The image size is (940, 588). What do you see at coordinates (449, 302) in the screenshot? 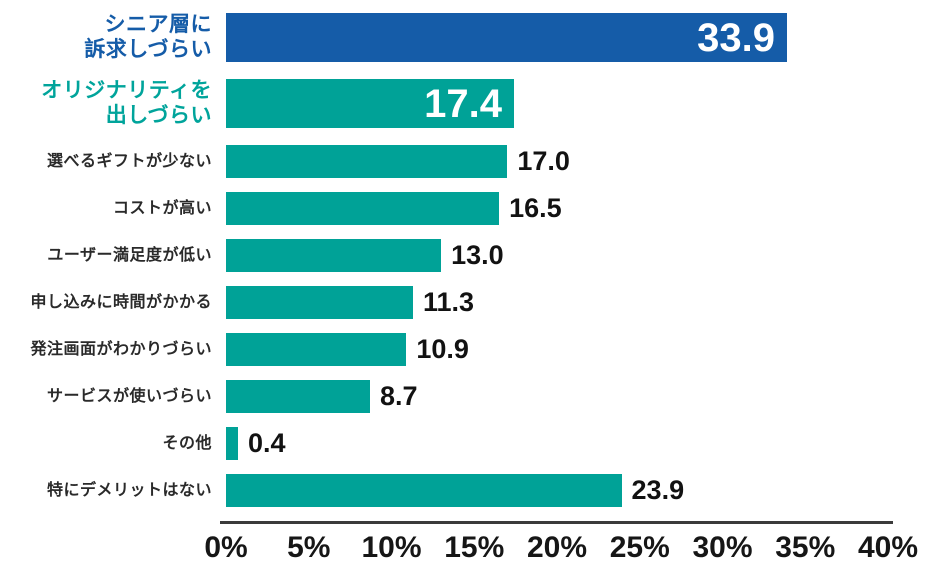
I see `value-label: 11.3` at bounding box center [449, 302].